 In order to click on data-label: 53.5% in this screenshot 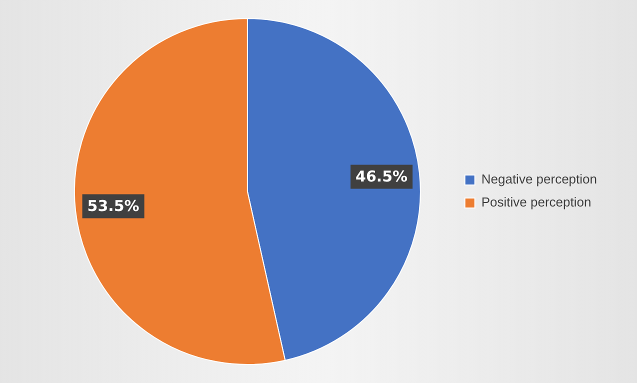, I will do `click(113, 206)`.